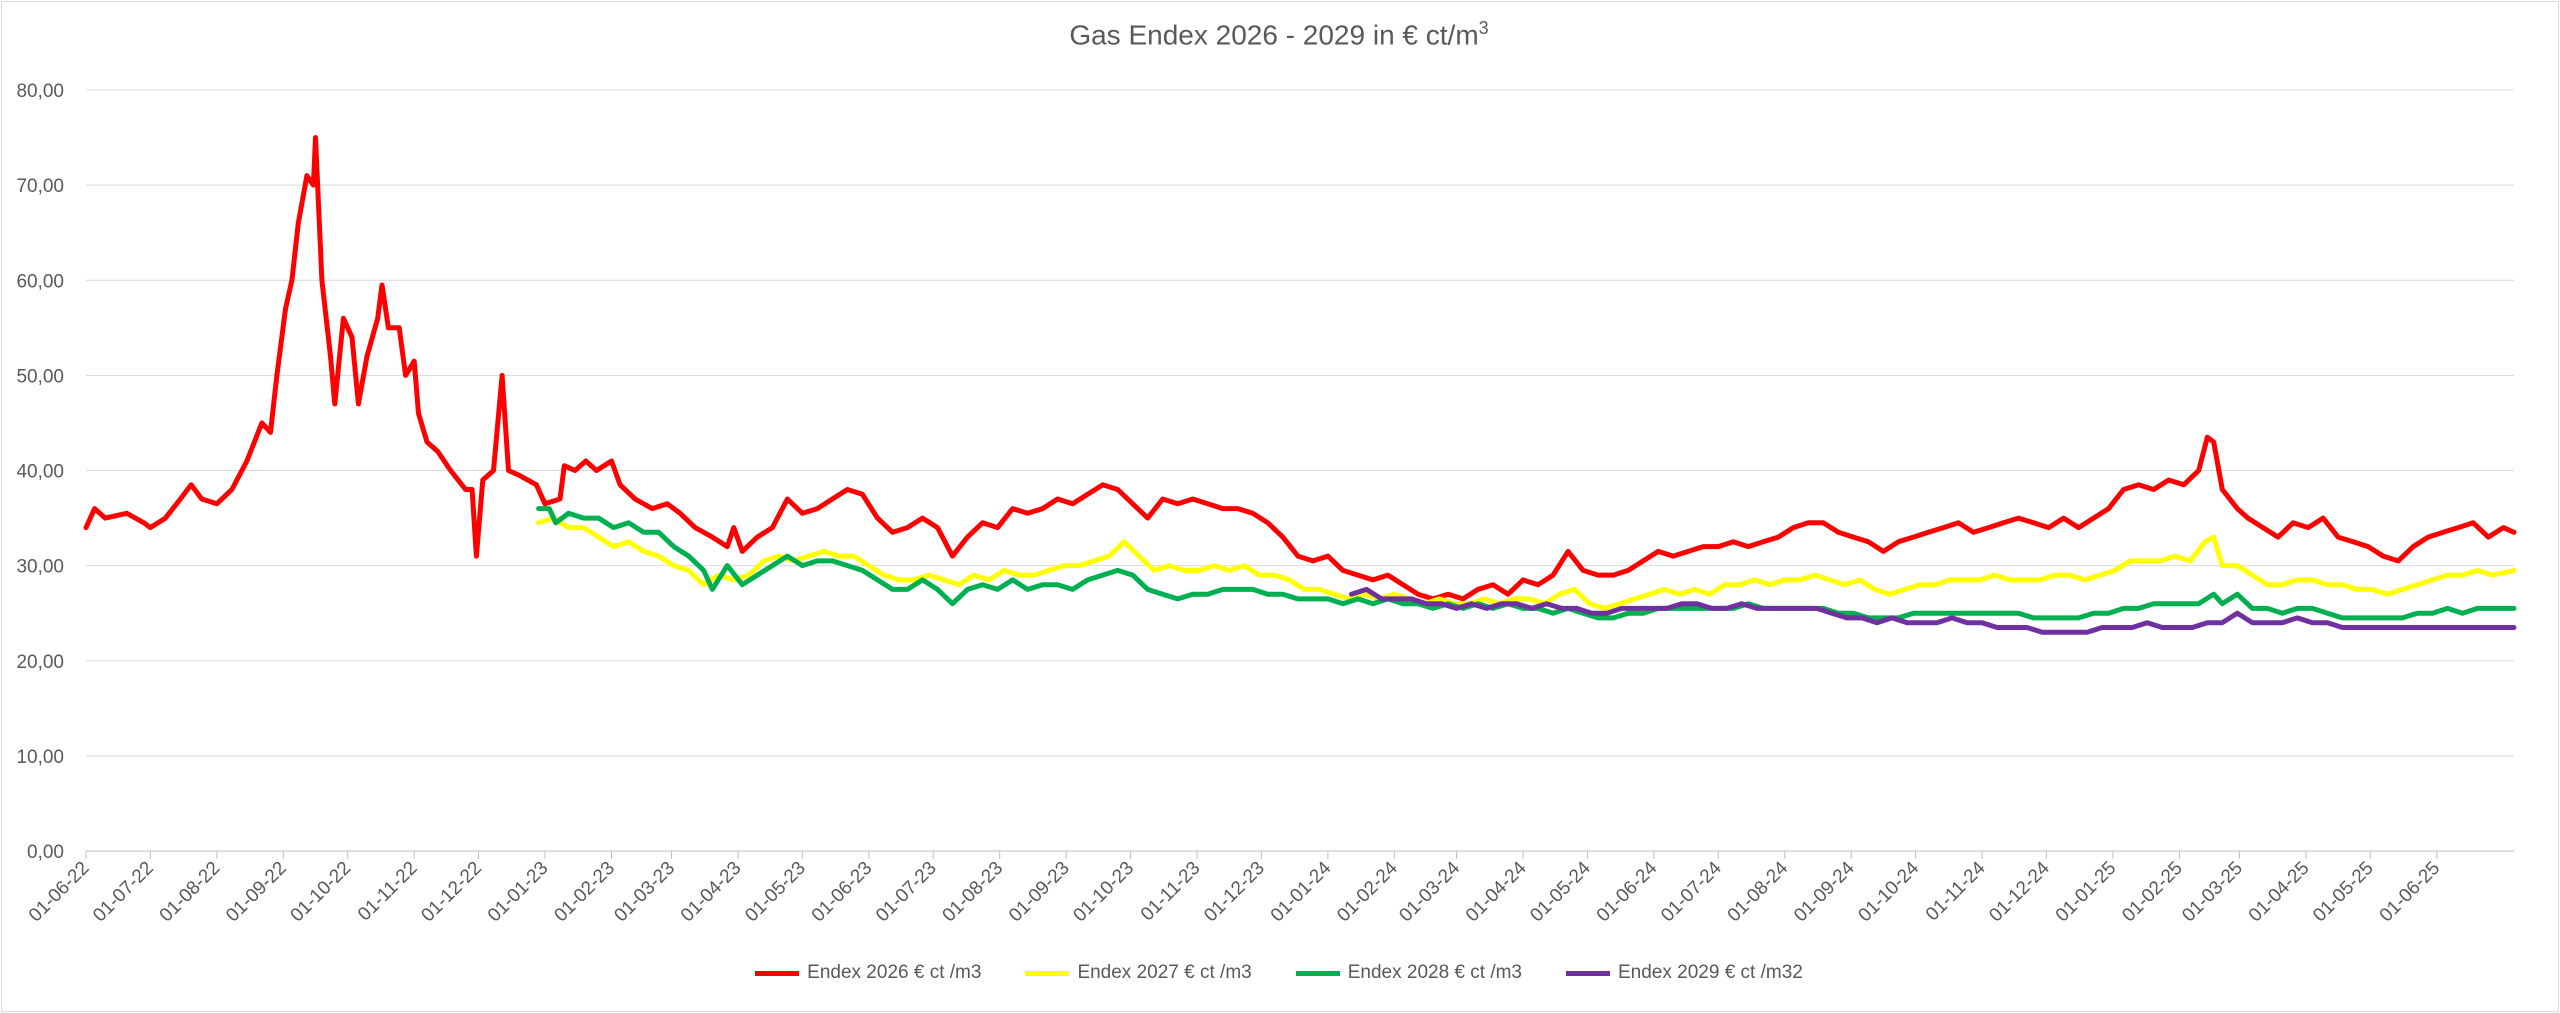  I want to click on x-tick-label: 01-07-23, so click(906, 892).